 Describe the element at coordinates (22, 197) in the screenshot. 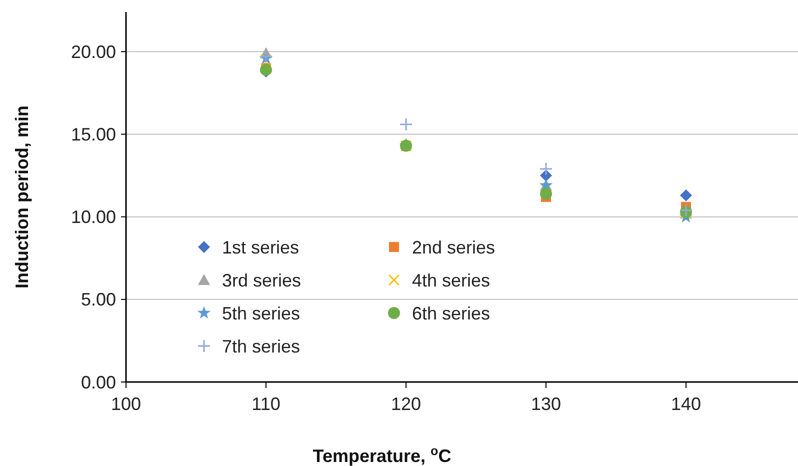

I see `y-axis-title: Induction period, min` at that location.